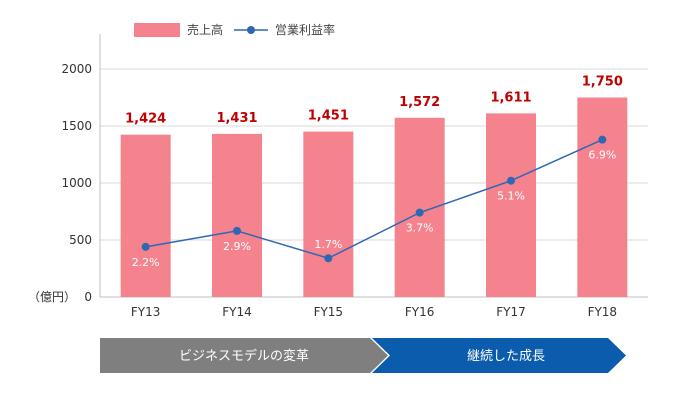 This screenshot has width=700, height=408. I want to click on margin-value-label: 6.9%, so click(602, 155).